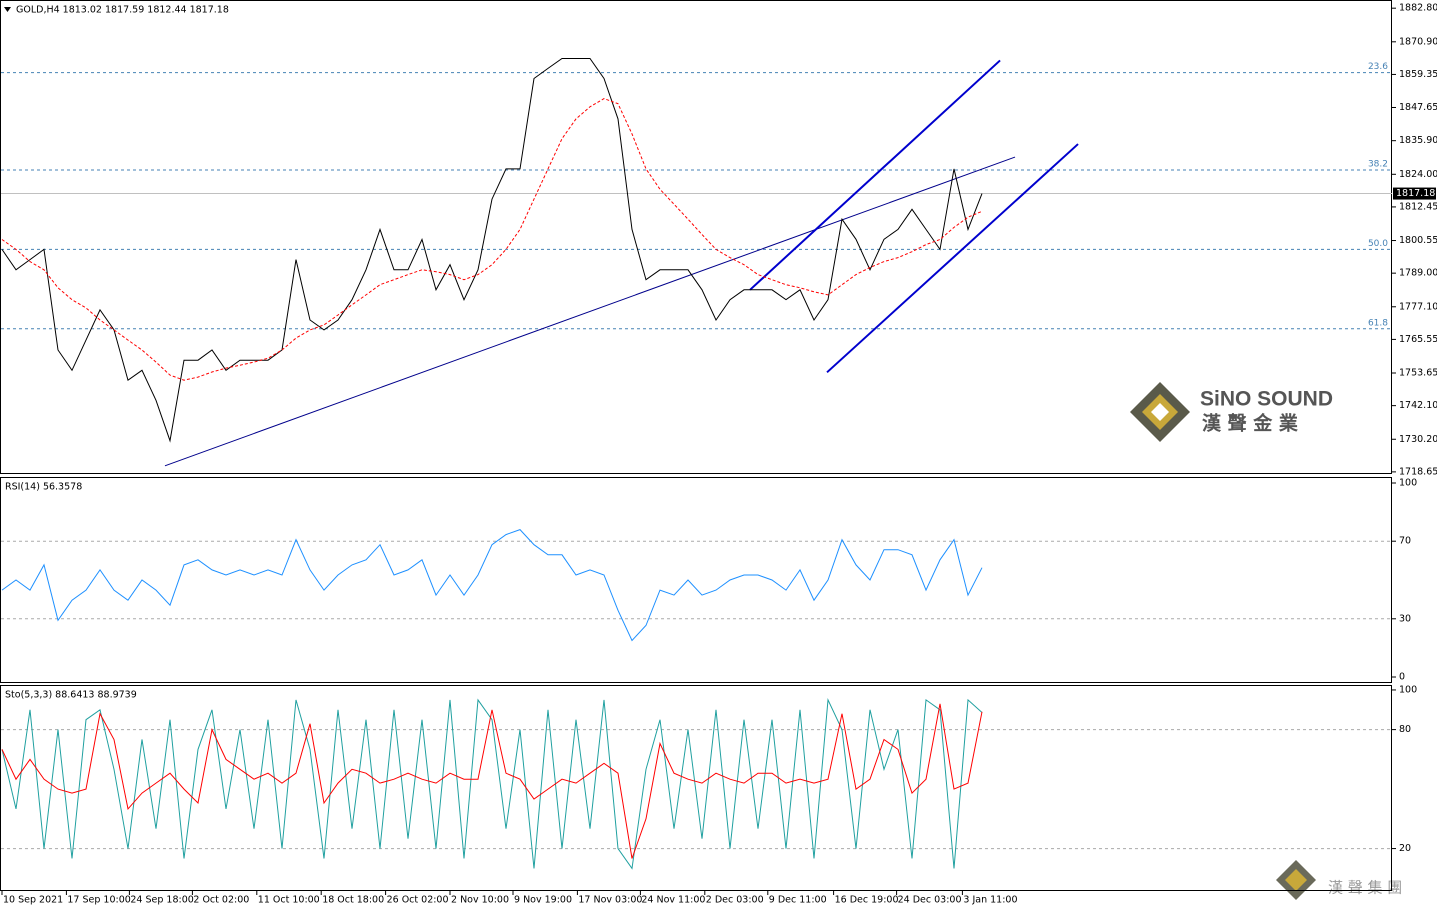 The width and height of the screenshot is (1437, 908). I want to click on y-tick-label: 20, so click(1405, 848).